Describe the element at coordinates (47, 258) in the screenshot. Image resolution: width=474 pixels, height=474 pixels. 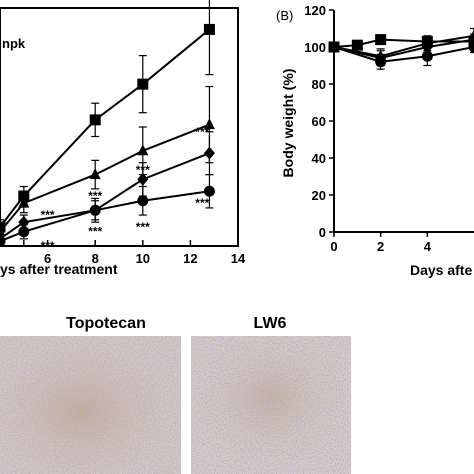
I see `panel-a-x-tick-label: 6` at that location.